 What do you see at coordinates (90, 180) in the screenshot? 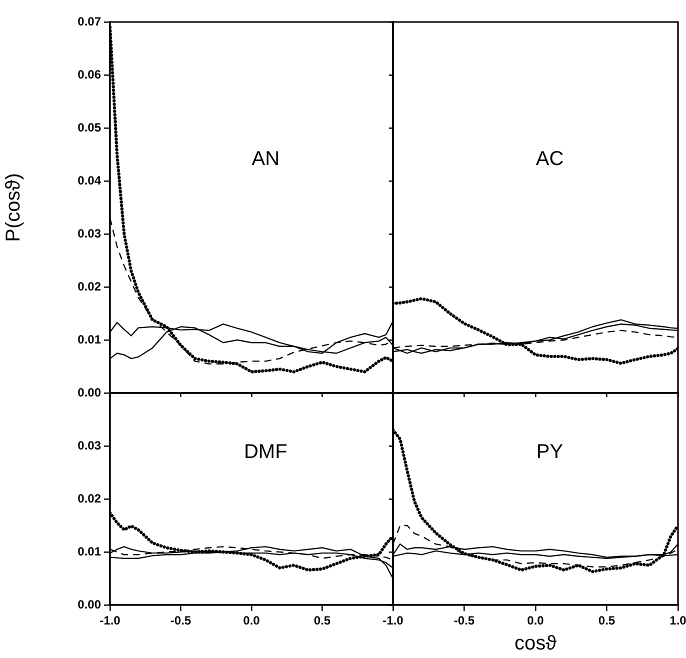
I see `y-tick-label: 0.04` at bounding box center [90, 180].